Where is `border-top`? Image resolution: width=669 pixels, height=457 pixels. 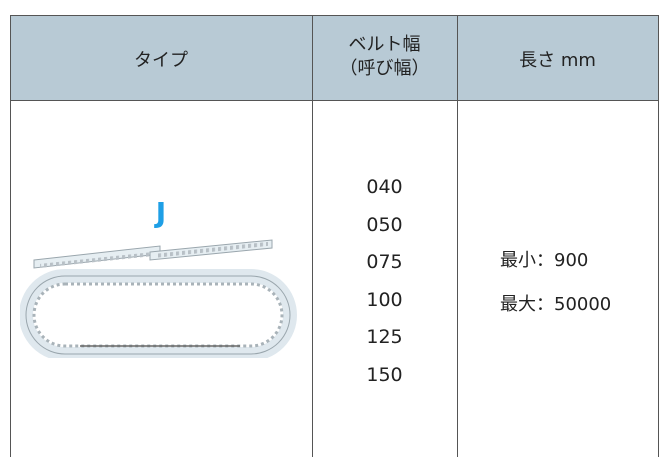
border-top is located at coordinates (334, 15).